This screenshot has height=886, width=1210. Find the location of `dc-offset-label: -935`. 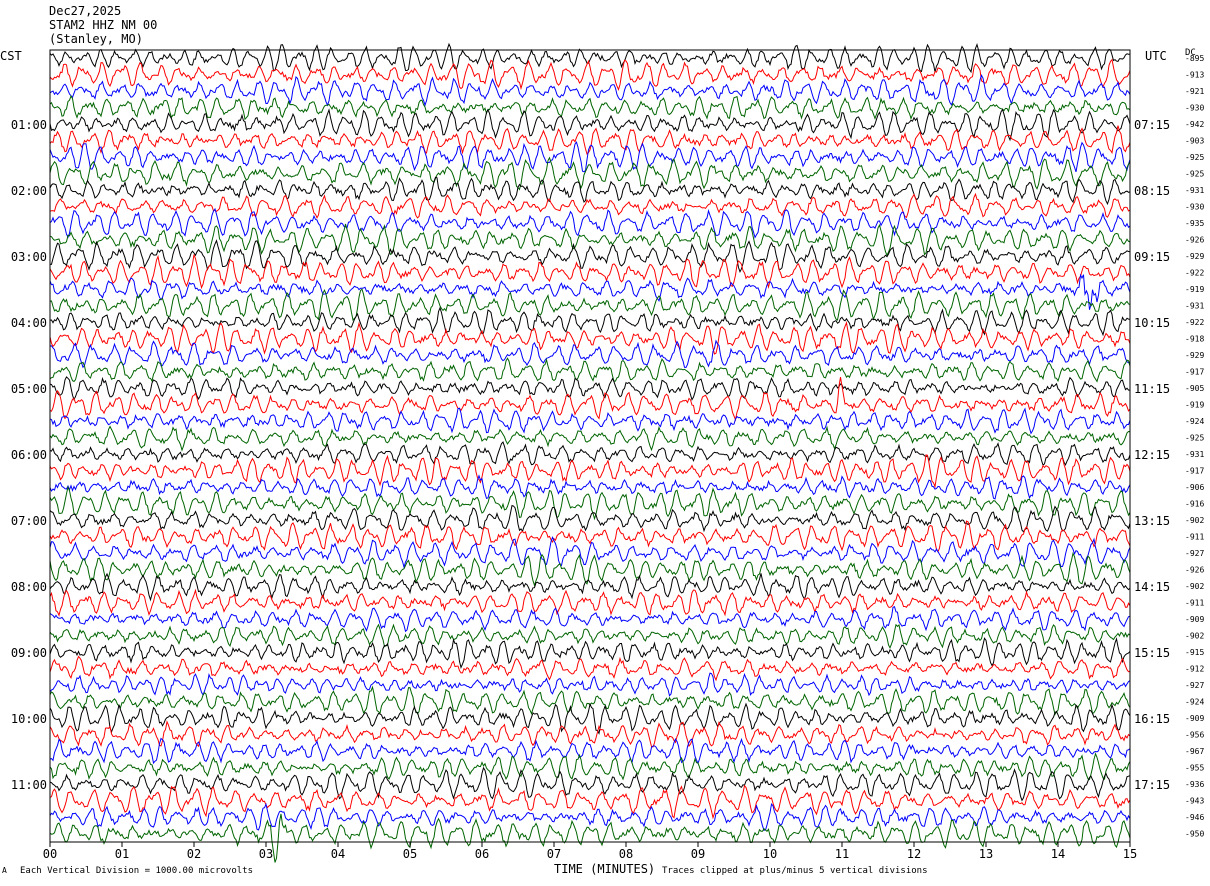

dc-offset-label: -935 is located at coordinates (1194, 223).